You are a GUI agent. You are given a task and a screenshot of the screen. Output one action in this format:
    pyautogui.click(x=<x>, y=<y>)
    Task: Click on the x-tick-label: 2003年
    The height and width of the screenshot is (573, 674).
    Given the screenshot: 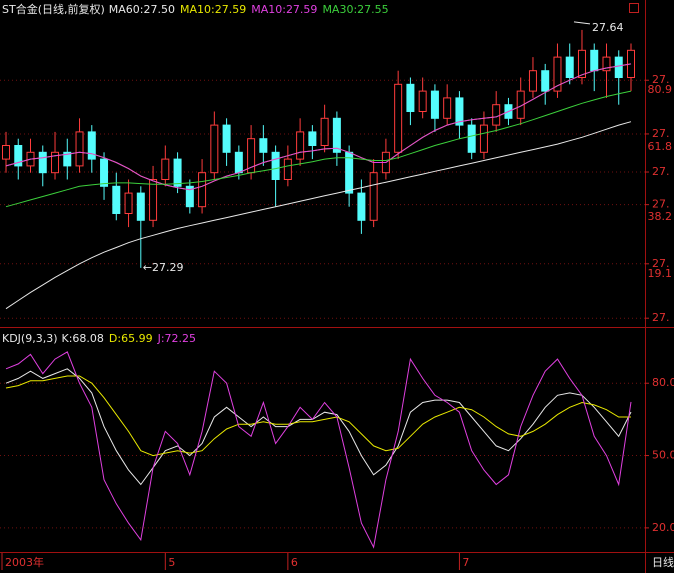 What is the action you would take?
    pyautogui.click(x=24, y=562)
    